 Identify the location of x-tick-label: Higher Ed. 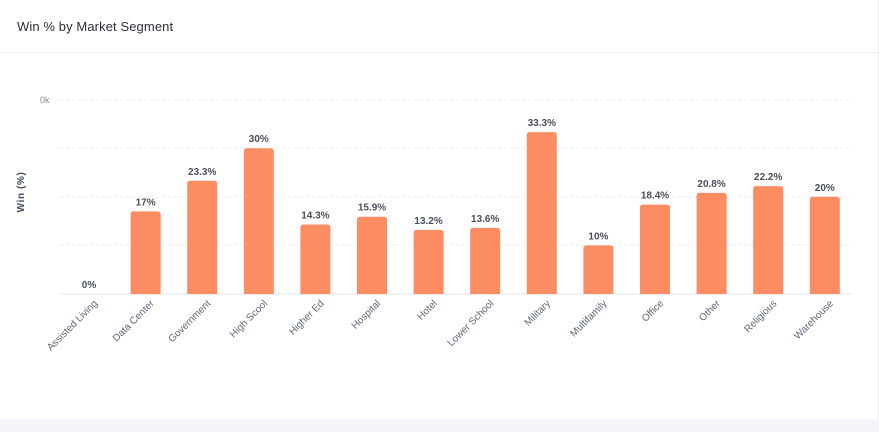
(306, 317).